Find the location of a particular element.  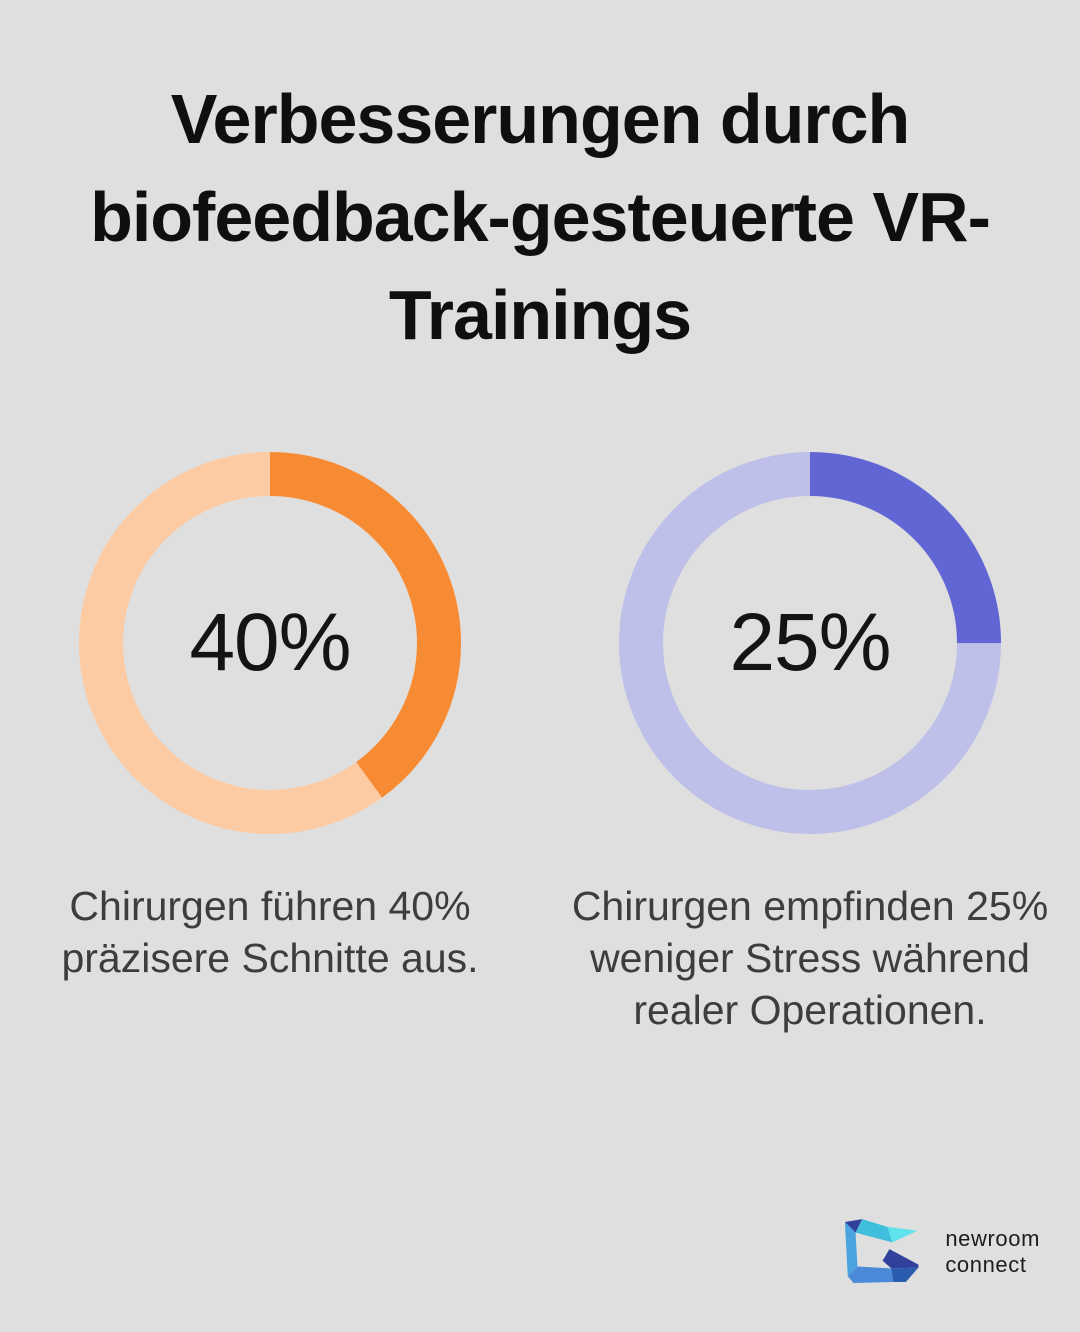

brand-footer: newroom connect is located at coordinates (940, 1252).